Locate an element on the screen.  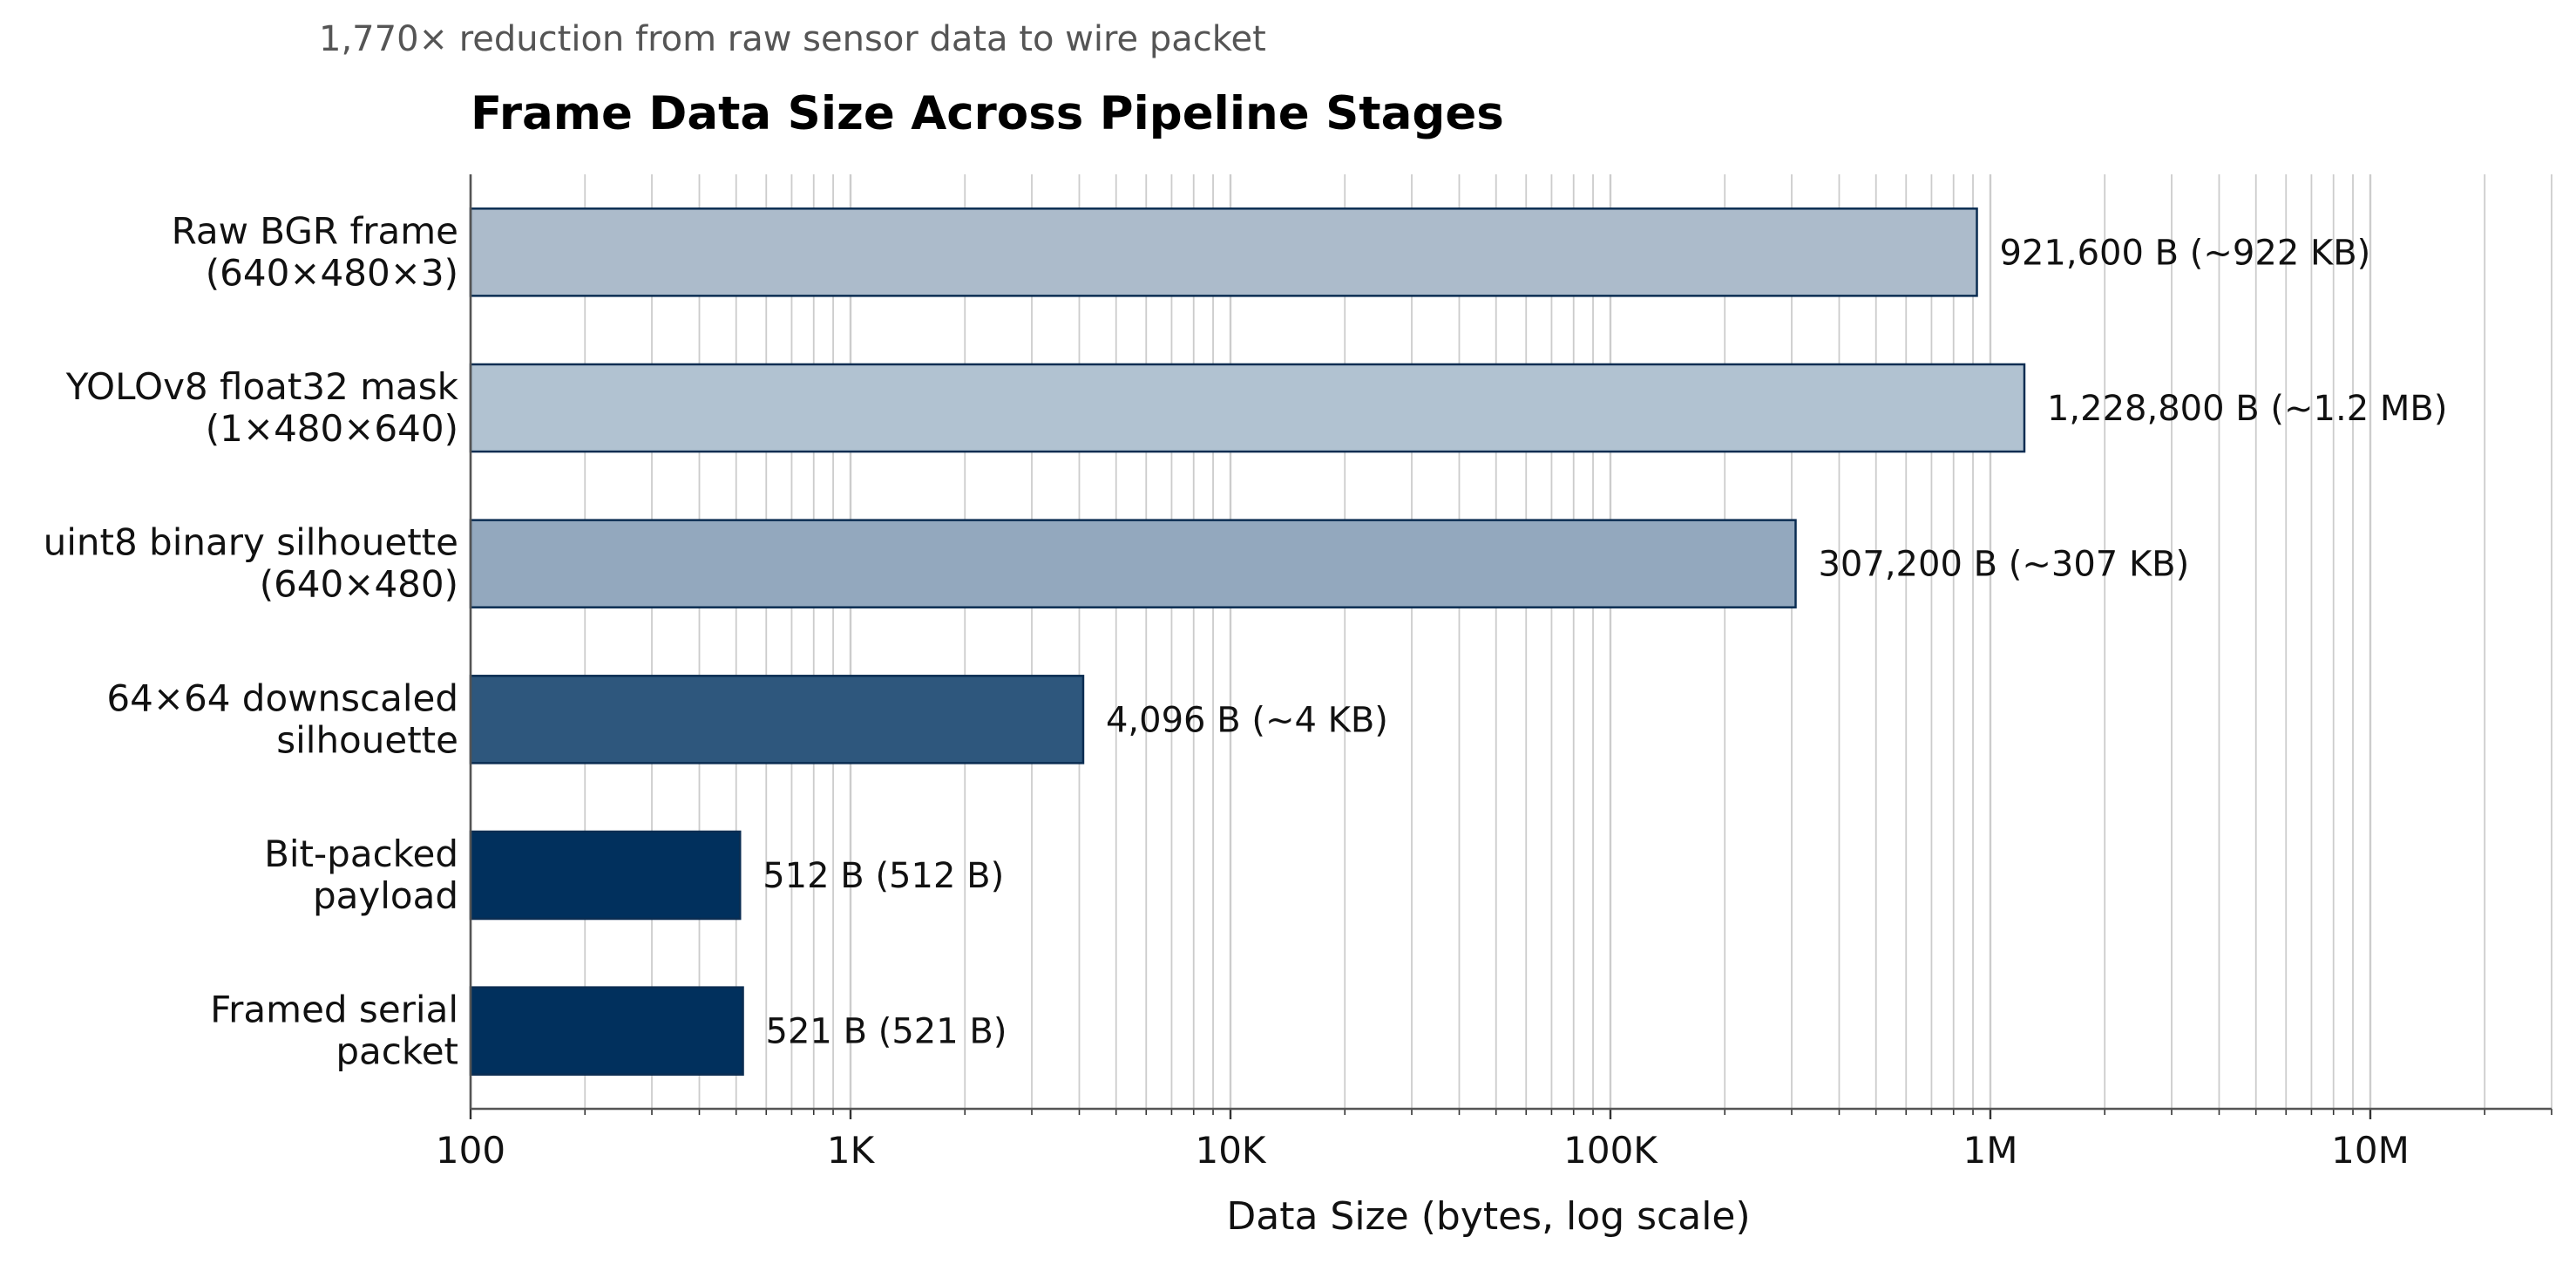
x-tick-label: 1M is located at coordinates (1990, 1150).